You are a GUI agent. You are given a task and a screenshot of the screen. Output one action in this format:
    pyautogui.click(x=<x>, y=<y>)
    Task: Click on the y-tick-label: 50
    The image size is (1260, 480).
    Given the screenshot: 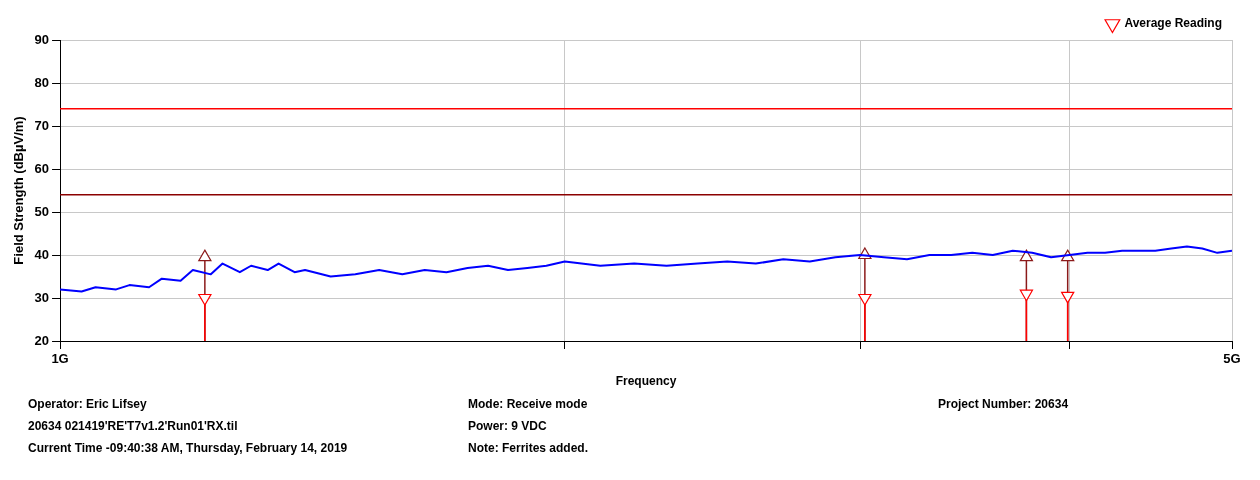 What is the action you would take?
    pyautogui.click(x=42, y=211)
    